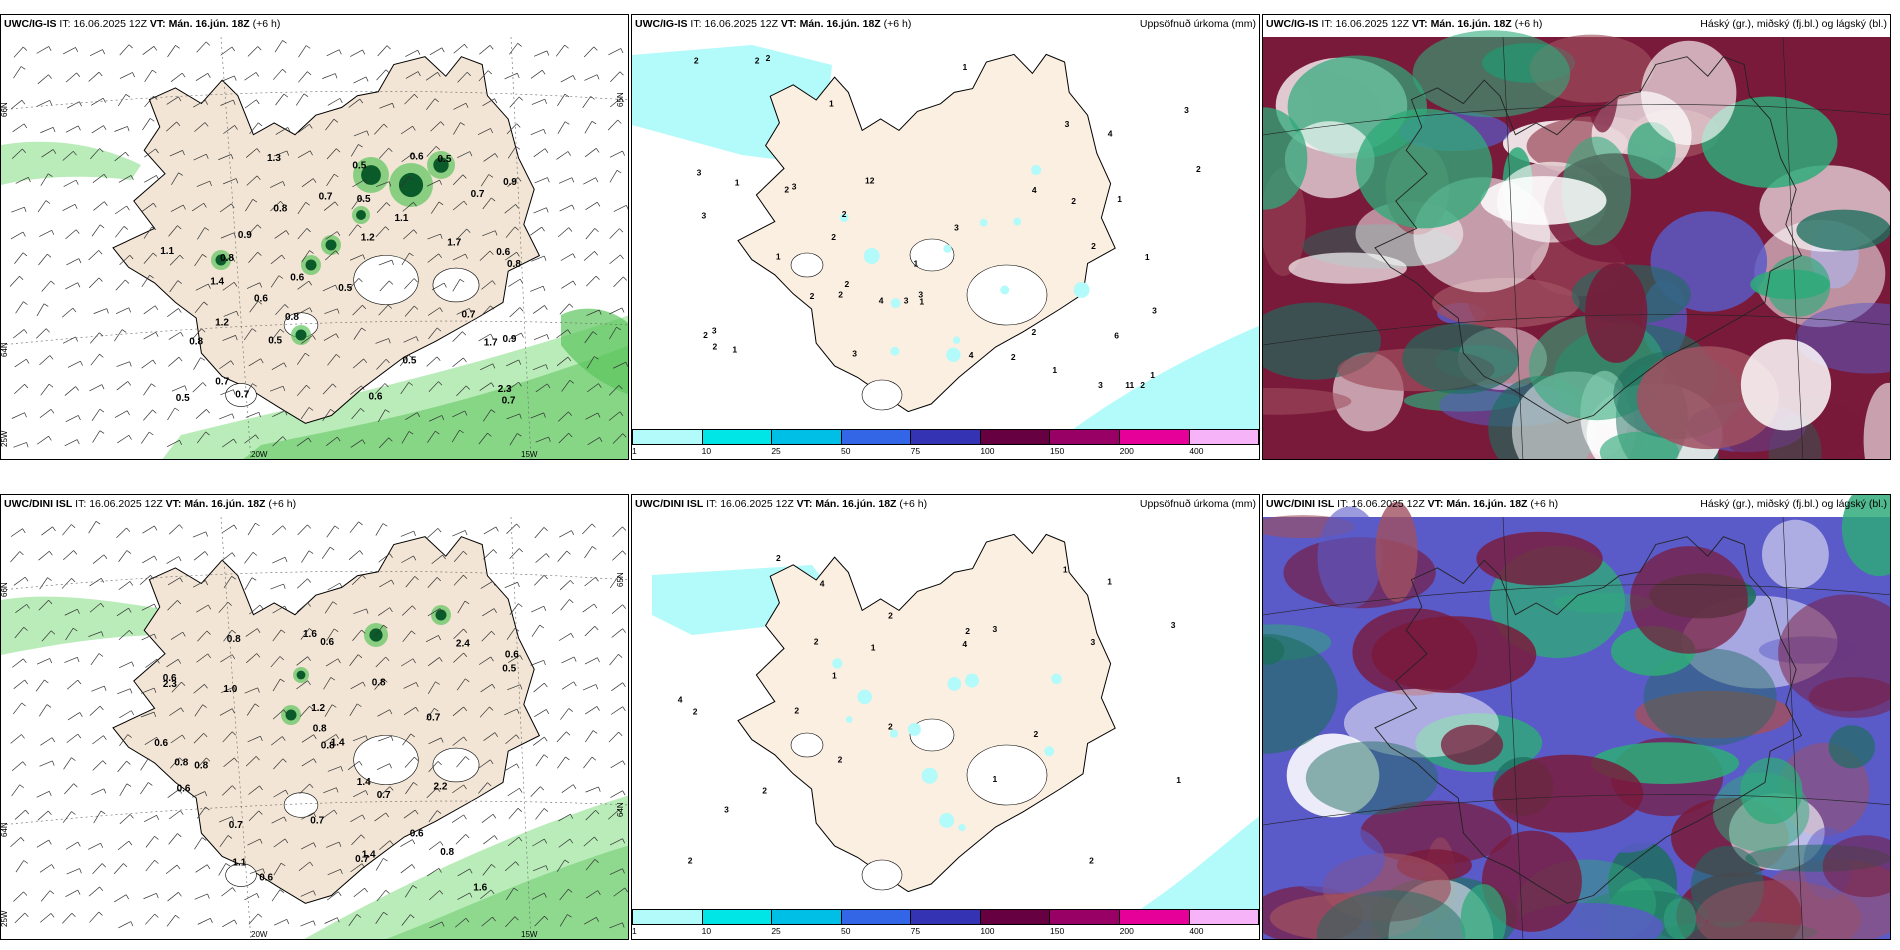 This screenshot has width=1900, height=950. I want to click on graticule, so click(1576, 810).